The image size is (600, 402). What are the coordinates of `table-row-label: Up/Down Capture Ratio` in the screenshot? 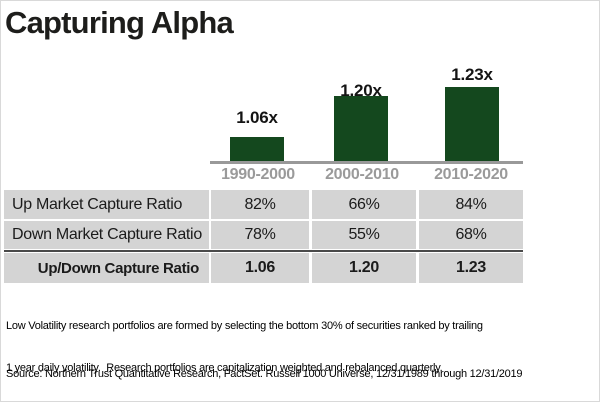 It's located at (106, 268).